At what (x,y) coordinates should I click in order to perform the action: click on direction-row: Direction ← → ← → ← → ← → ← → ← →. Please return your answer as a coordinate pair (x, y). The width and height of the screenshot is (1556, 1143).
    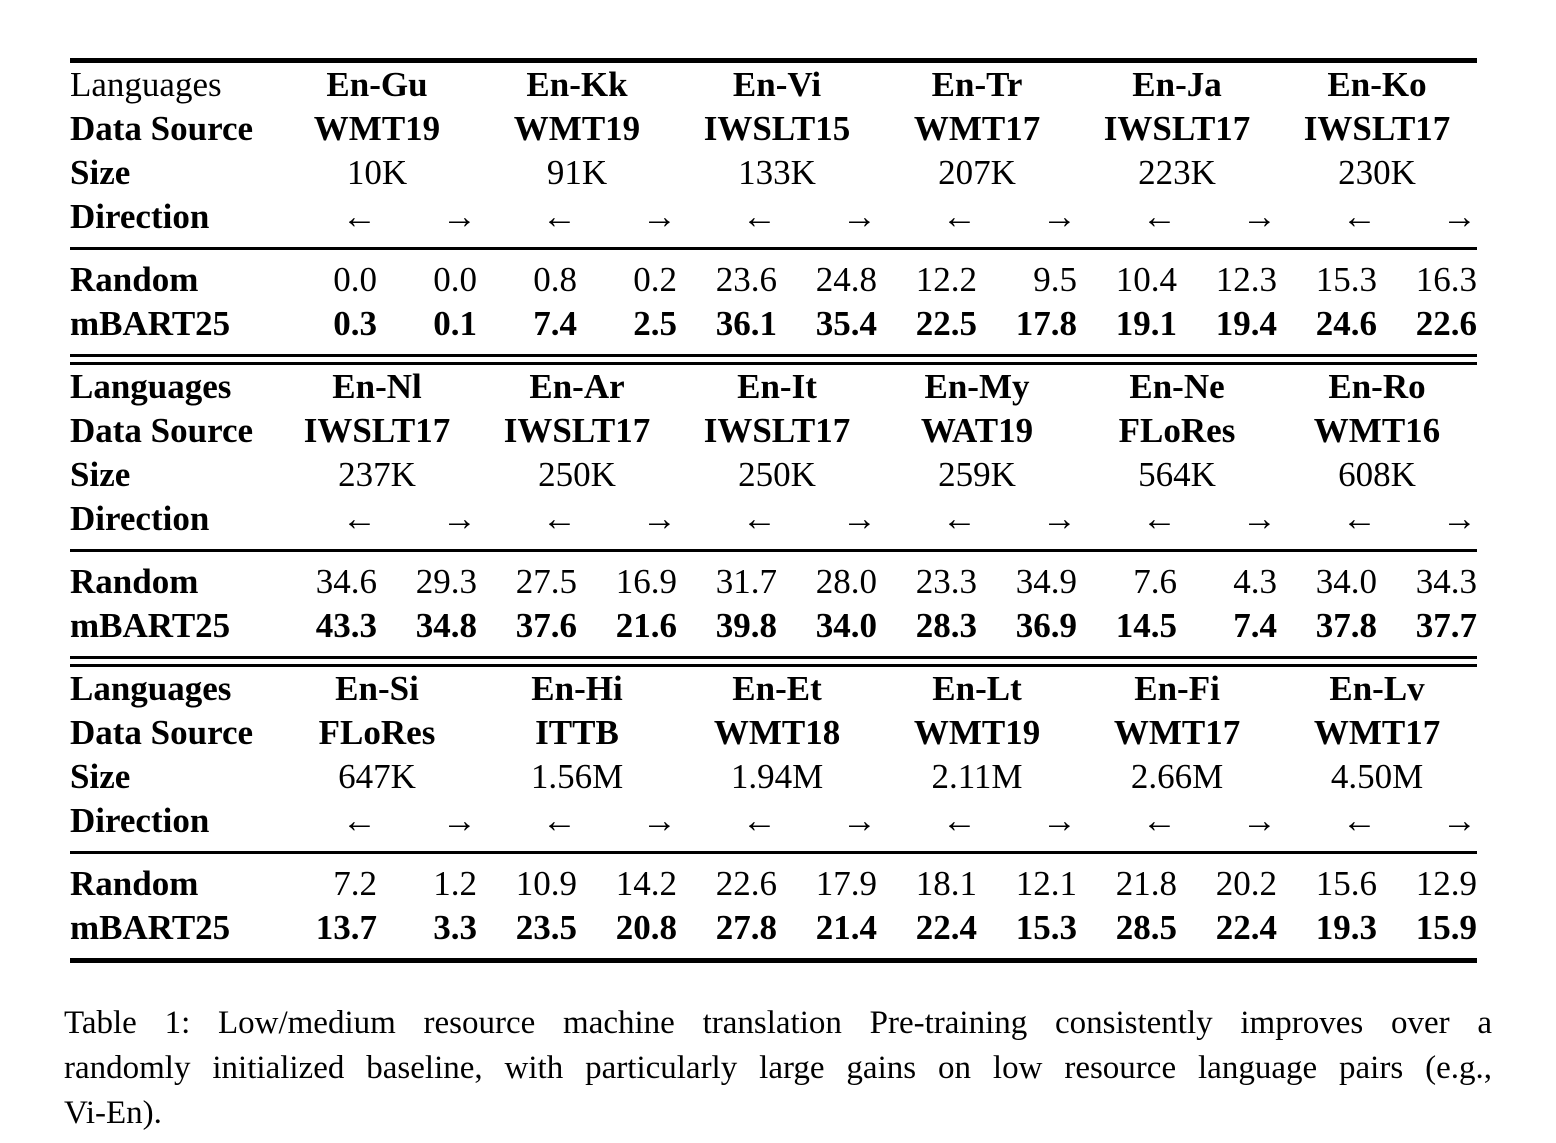
    Looking at the image, I should click on (773, 524).